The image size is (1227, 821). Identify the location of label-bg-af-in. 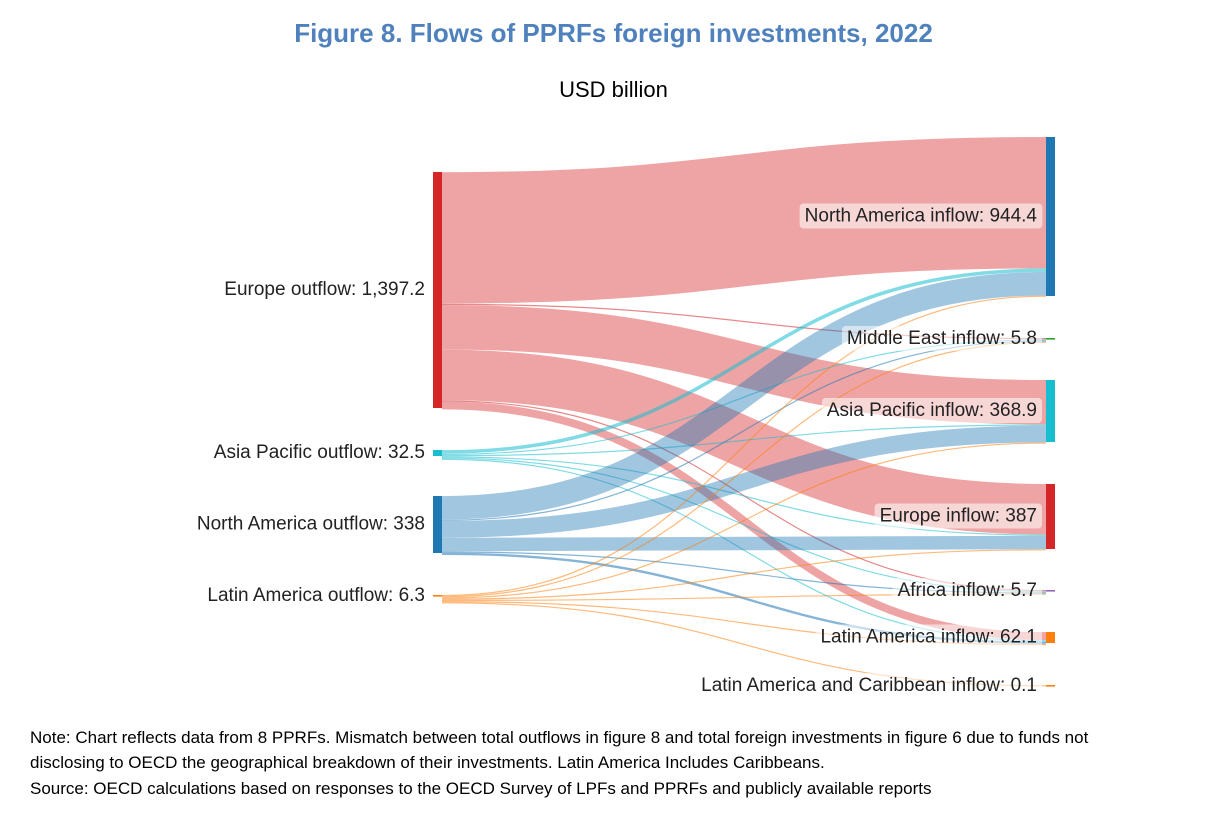
(967, 590).